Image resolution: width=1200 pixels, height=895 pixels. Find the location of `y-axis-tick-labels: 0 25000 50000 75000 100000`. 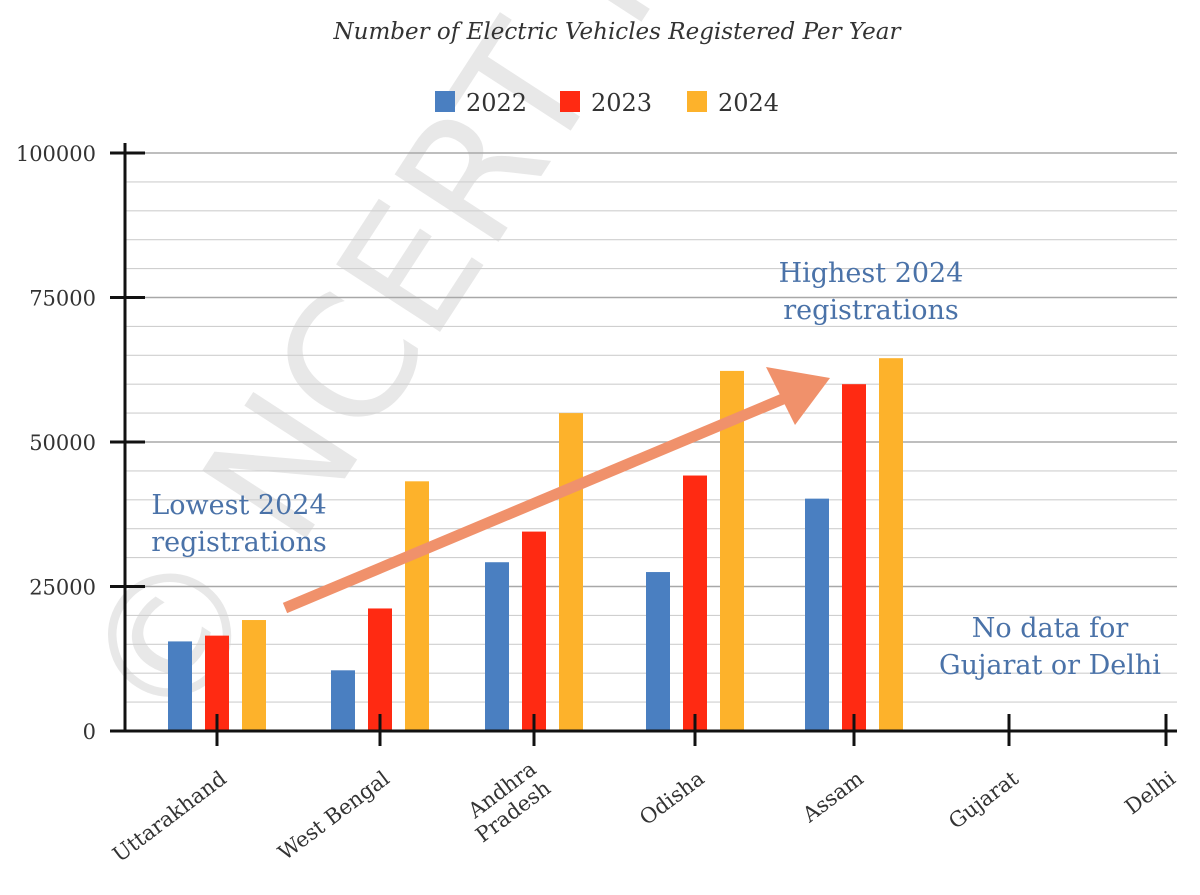

y-axis-tick-labels: 0 25000 50000 75000 100000 is located at coordinates (56, 443).